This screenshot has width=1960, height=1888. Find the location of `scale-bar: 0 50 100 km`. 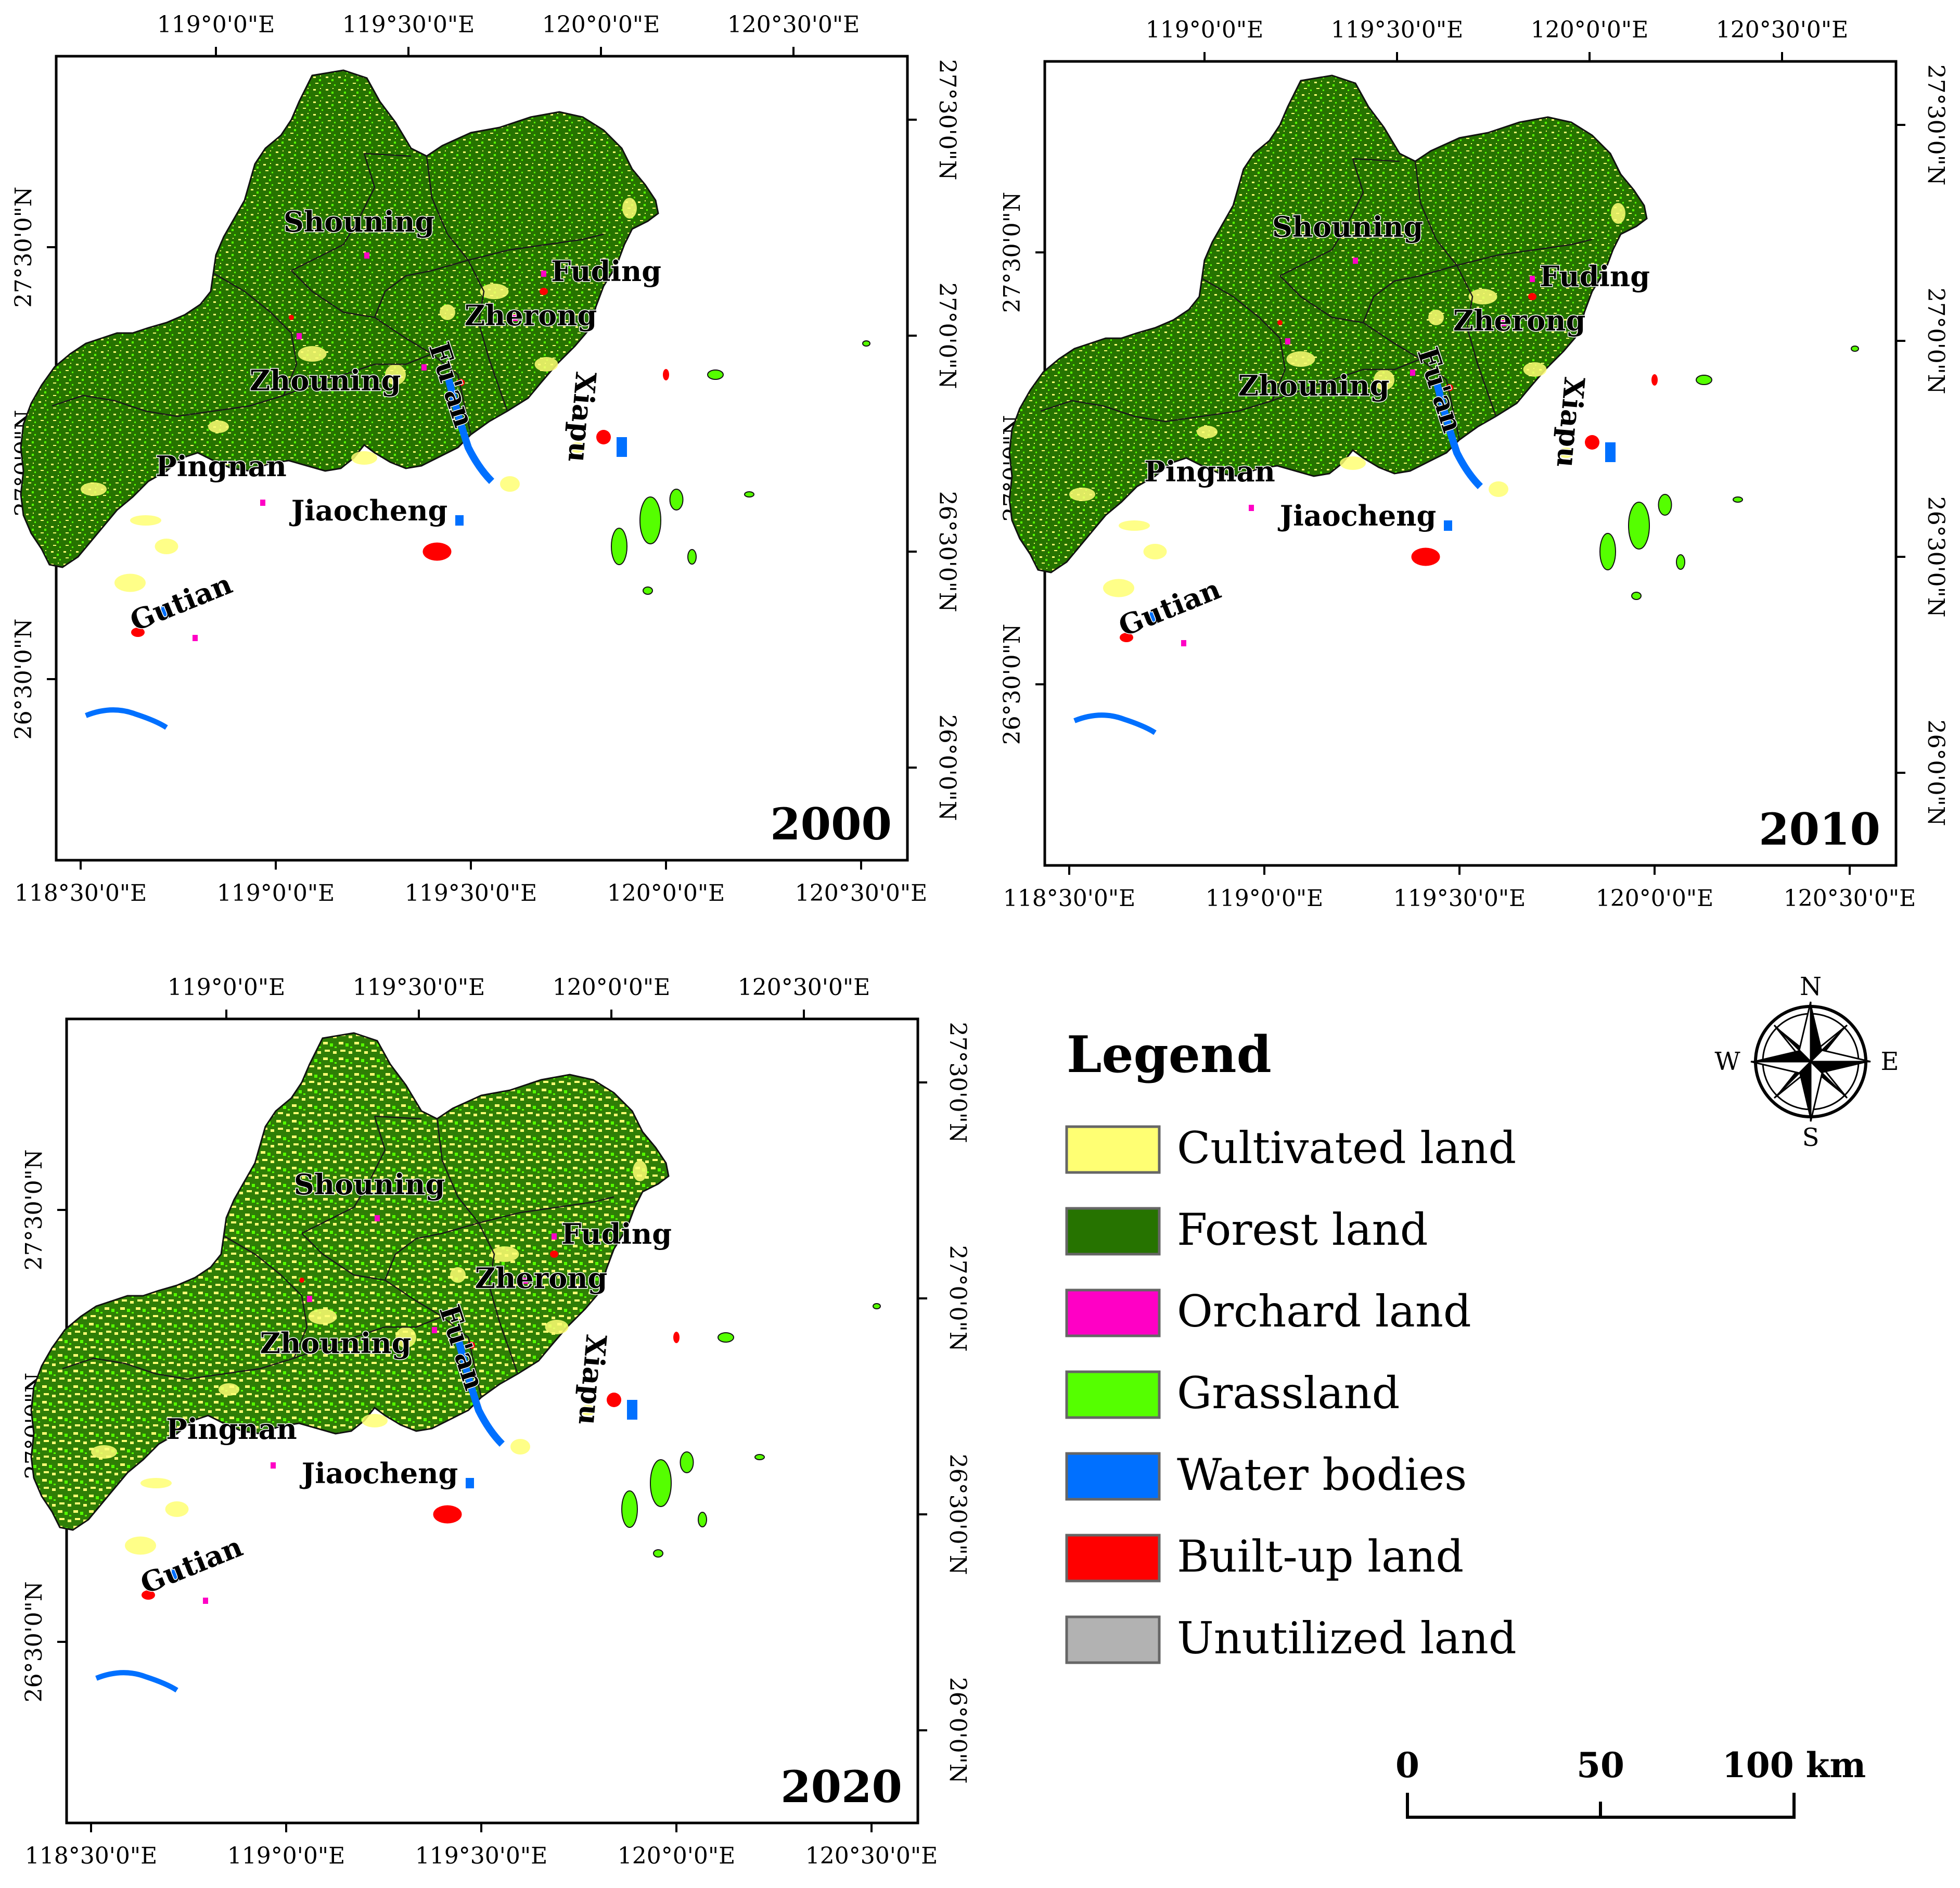

scale-bar: 0 50 100 km is located at coordinates (1630, 1782).